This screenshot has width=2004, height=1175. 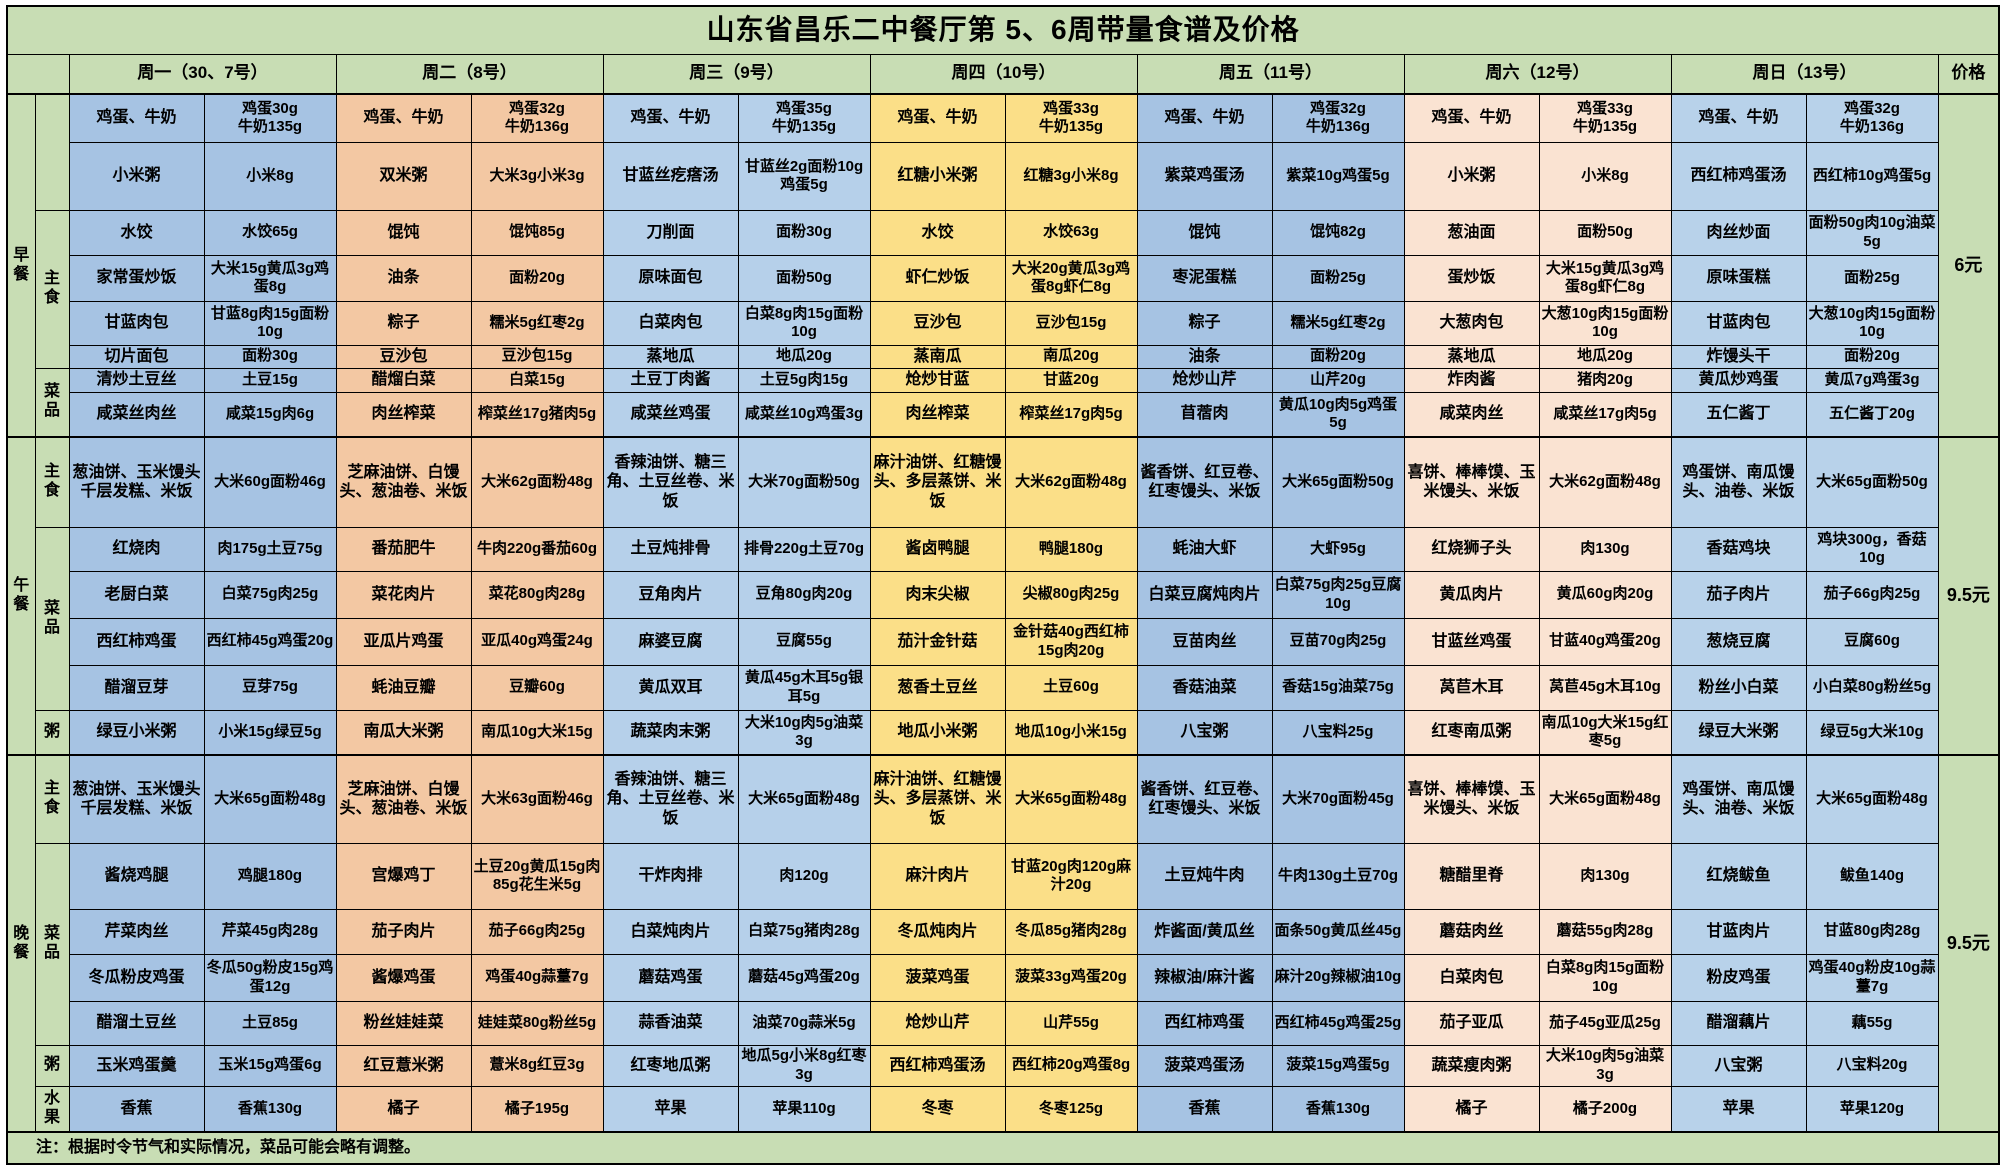 What do you see at coordinates (1338, 931) in the screenshot?
I see `dish-qty-cell: 面条50g黄瓜丝45g` at bounding box center [1338, 931].